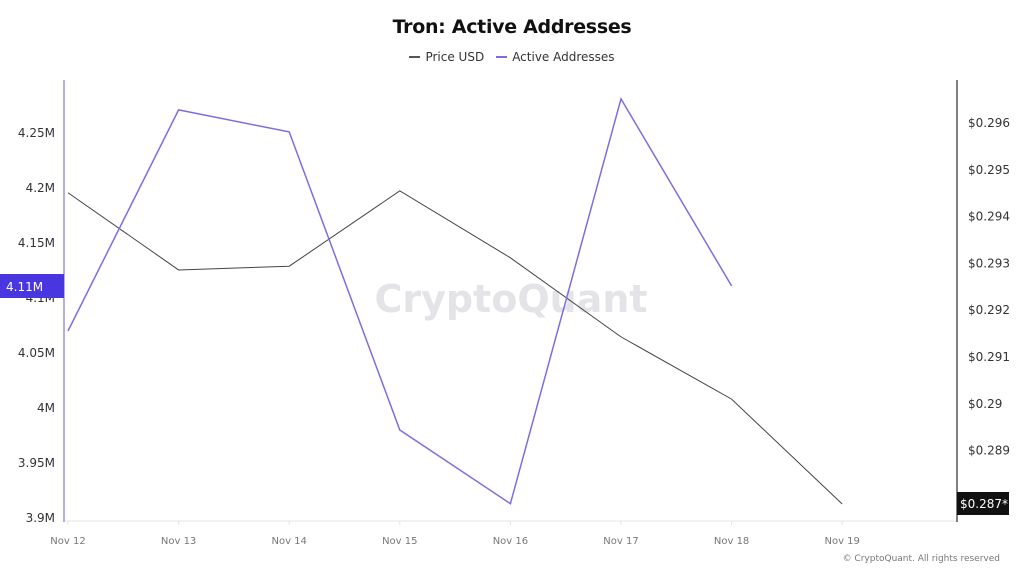  I want to click on right-tick-label: $0.295, so click(989, 170).